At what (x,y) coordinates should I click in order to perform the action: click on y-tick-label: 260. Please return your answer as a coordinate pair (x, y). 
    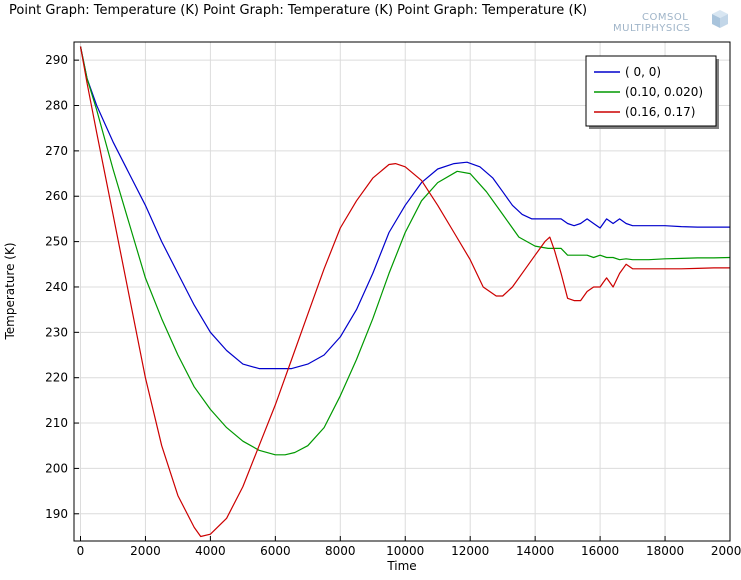
    Looking at the image, I should click on (56, 196).